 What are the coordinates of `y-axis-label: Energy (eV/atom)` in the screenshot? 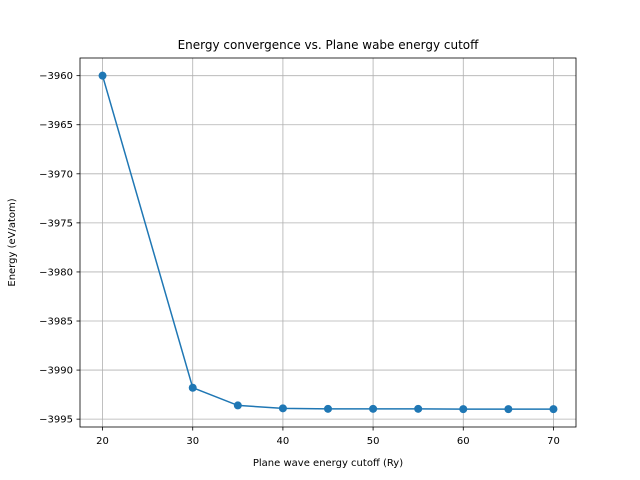 It's located at (12, 242).